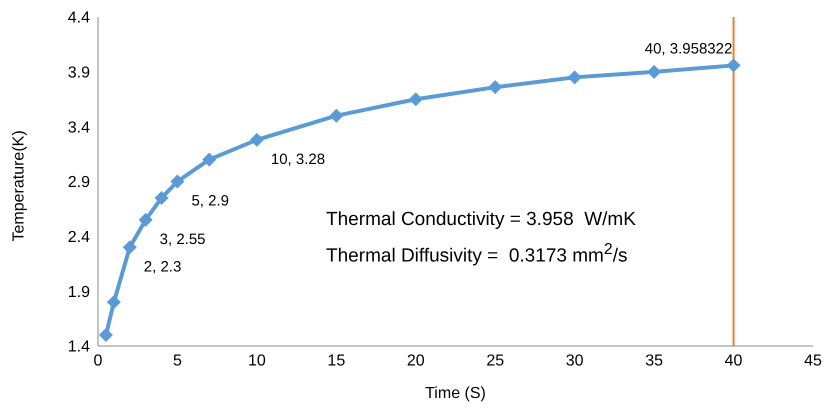 Image resolution: width=833 pixels, height=412 pixels. I want to click on y-tick-label: 1.4, so click(79, 347).